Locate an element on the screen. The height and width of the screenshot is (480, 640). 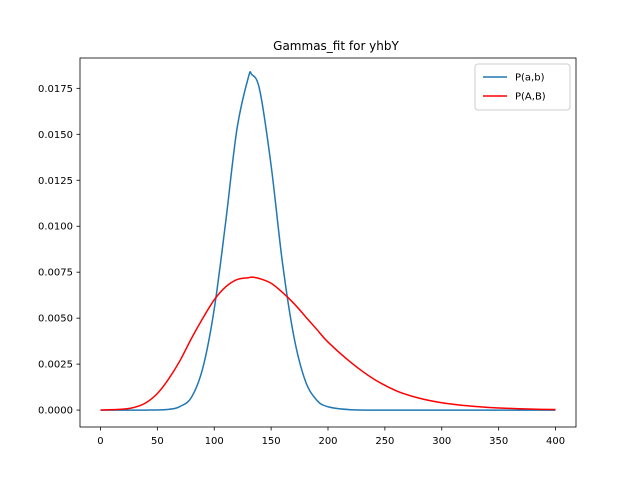
y-tick-label: 0.0125 is located at coordinates (55, 181).